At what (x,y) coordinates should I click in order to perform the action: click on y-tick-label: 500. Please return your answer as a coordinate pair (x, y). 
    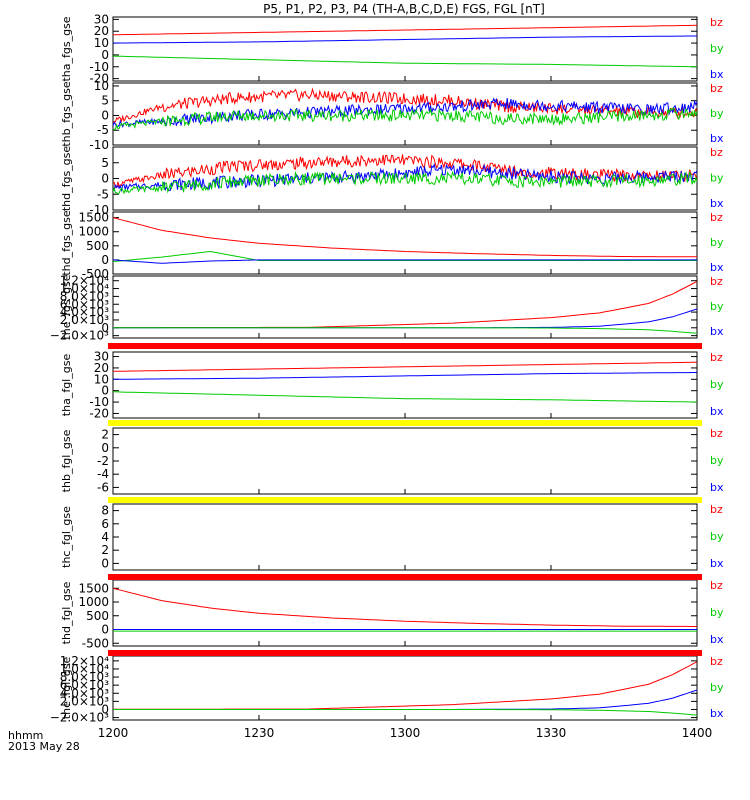
    Looking at the image, I should click on (97, 246).